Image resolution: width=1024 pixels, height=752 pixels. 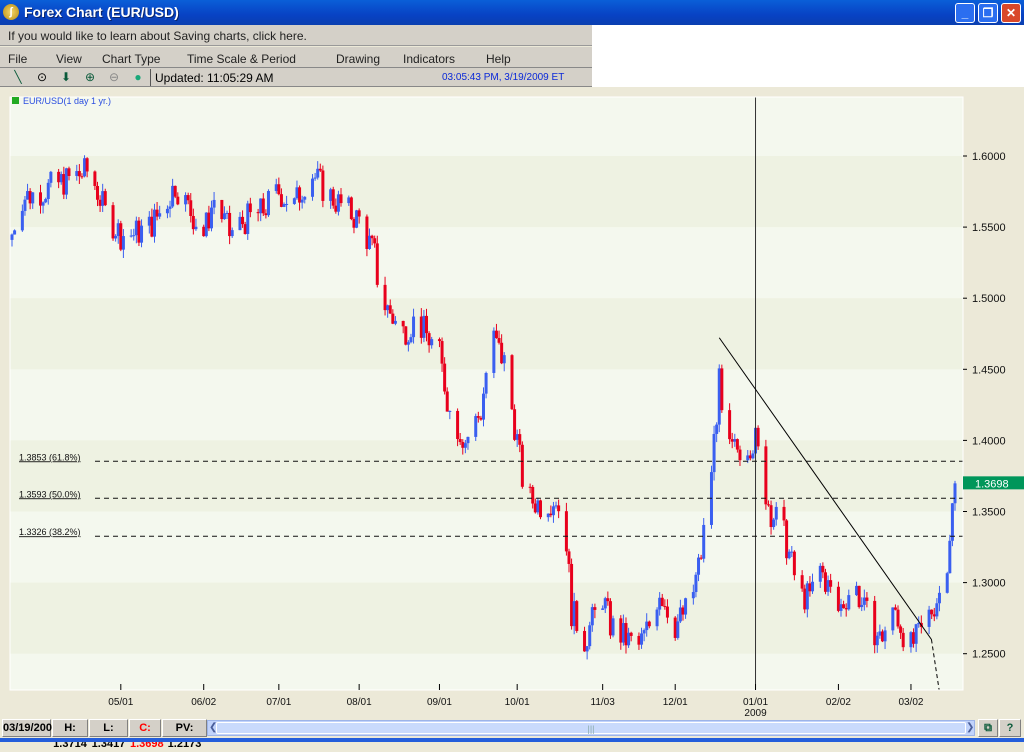 I want to click on help-icon: ?, so click(x=1010, y=728).